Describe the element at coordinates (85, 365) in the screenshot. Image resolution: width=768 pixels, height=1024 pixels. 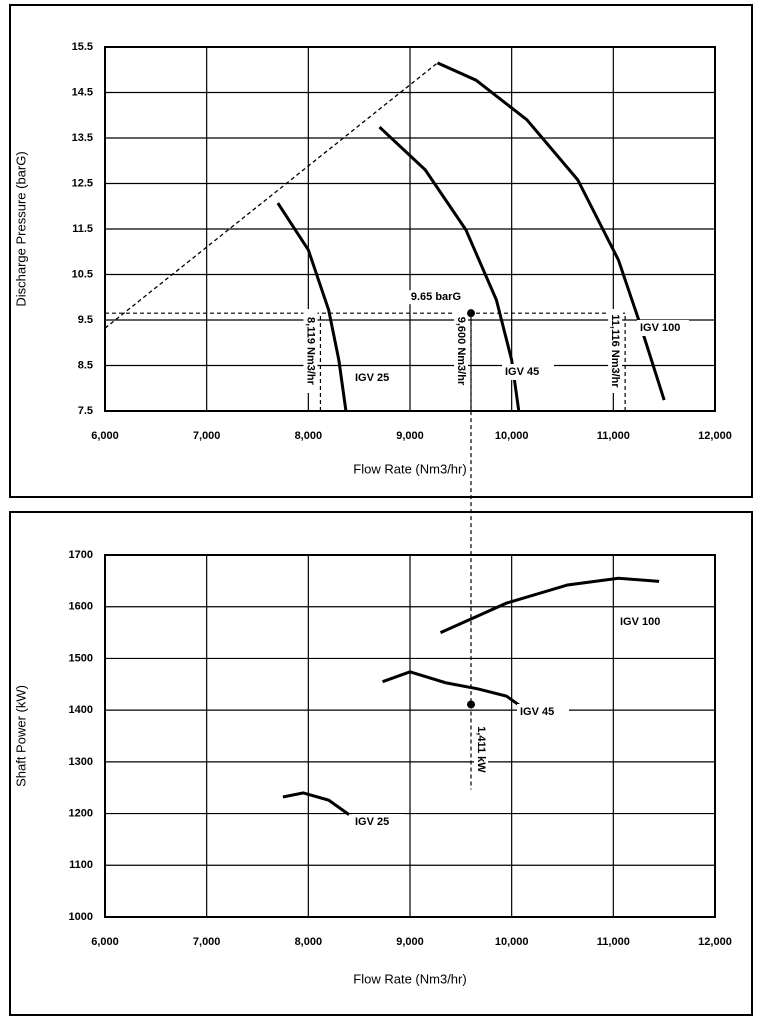
I see `y-tick-label: 8.5` at that location.